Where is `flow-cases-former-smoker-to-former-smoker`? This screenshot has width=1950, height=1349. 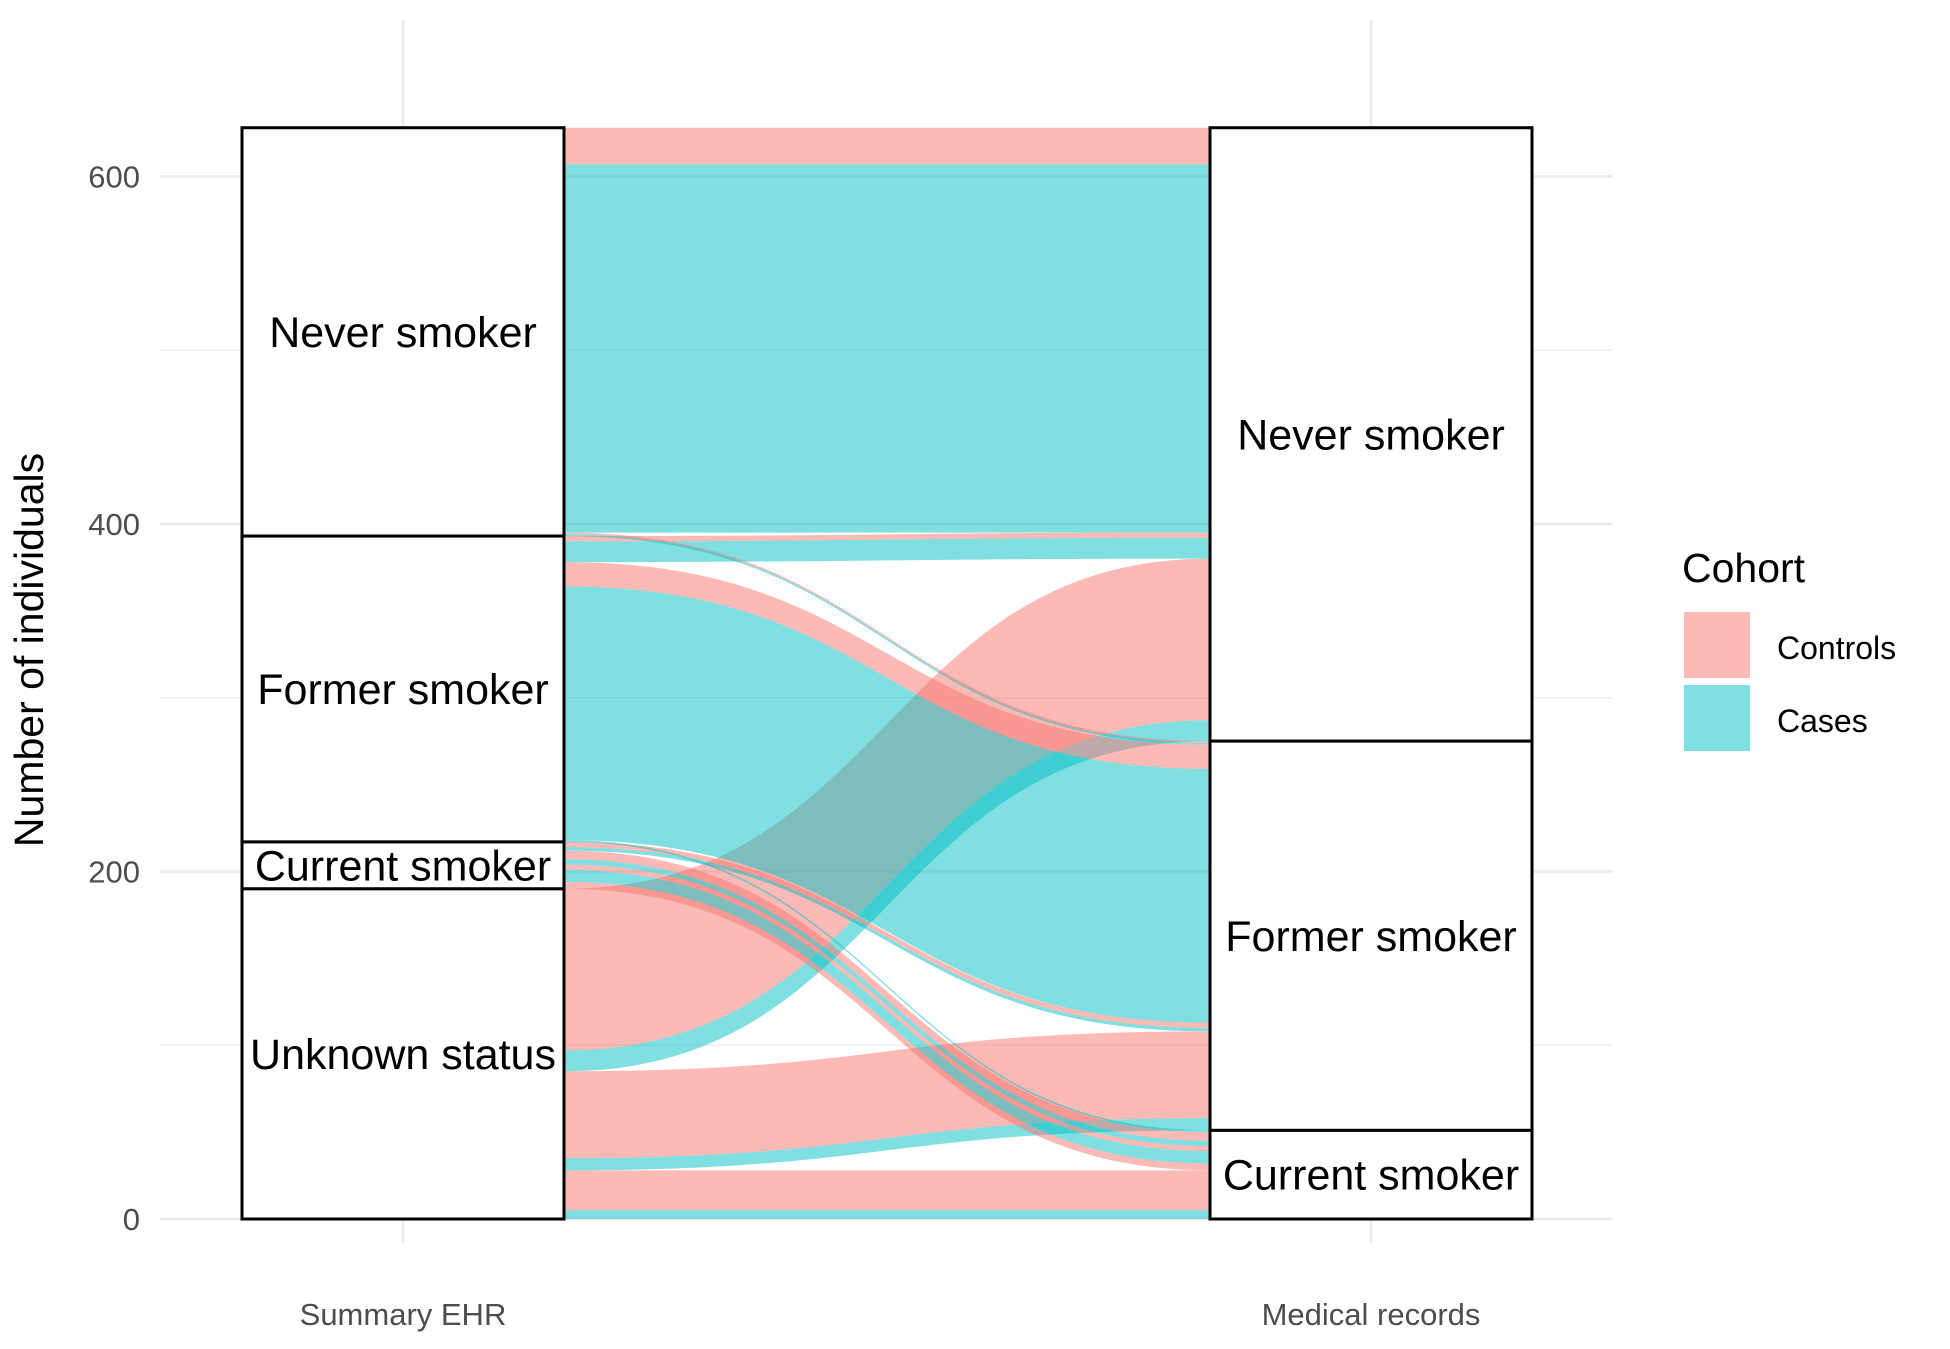
flow-cases-former-smoker-to-former-smoker is located at coordinates (887, 804).